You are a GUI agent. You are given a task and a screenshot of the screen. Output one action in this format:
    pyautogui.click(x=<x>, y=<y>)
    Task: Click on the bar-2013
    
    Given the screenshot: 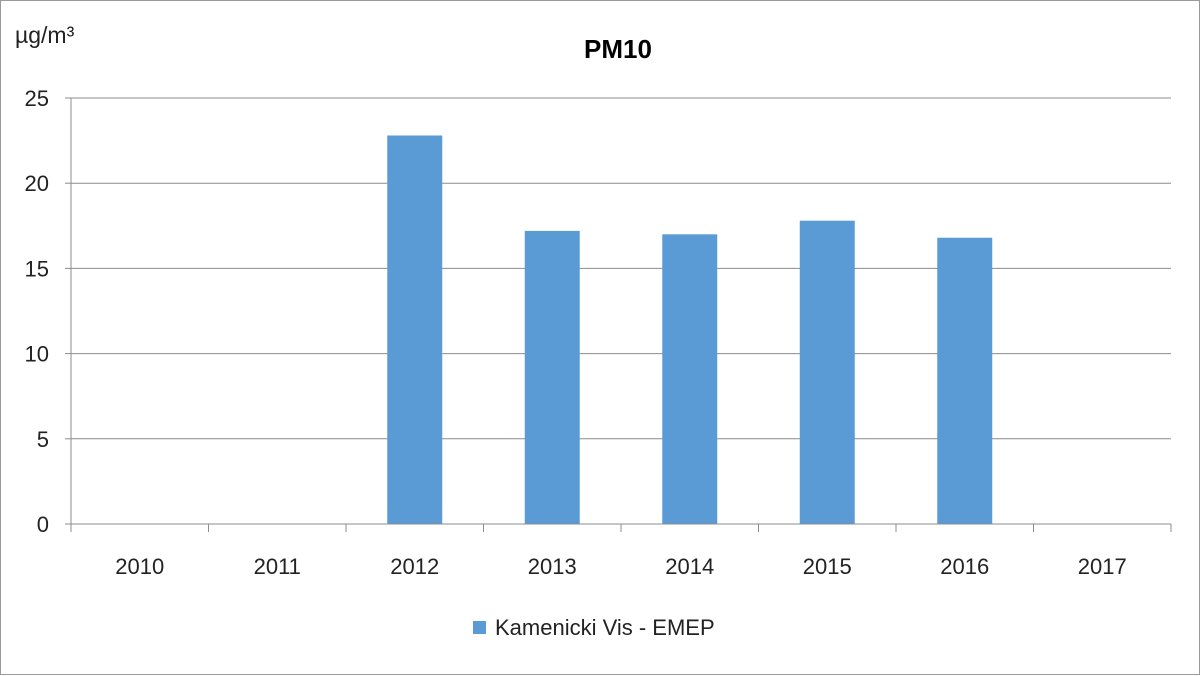 What is the action you would take?
    pyautogui.click(x=552, y=377)
    